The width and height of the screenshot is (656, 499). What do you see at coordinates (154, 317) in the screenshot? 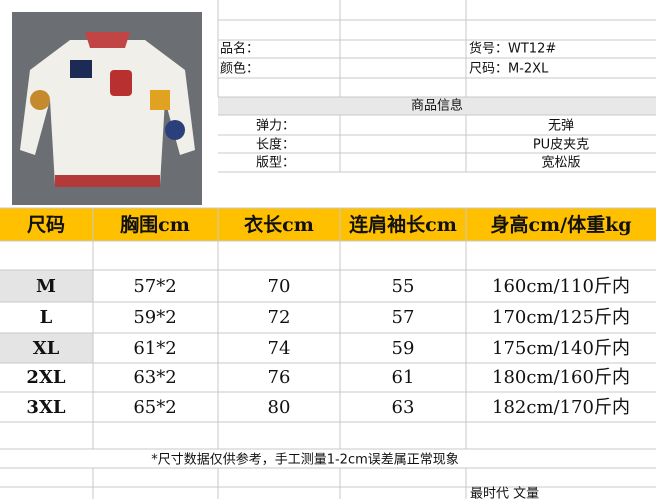
I see `table-cell: 59*2` at bounding box center [154, 317].